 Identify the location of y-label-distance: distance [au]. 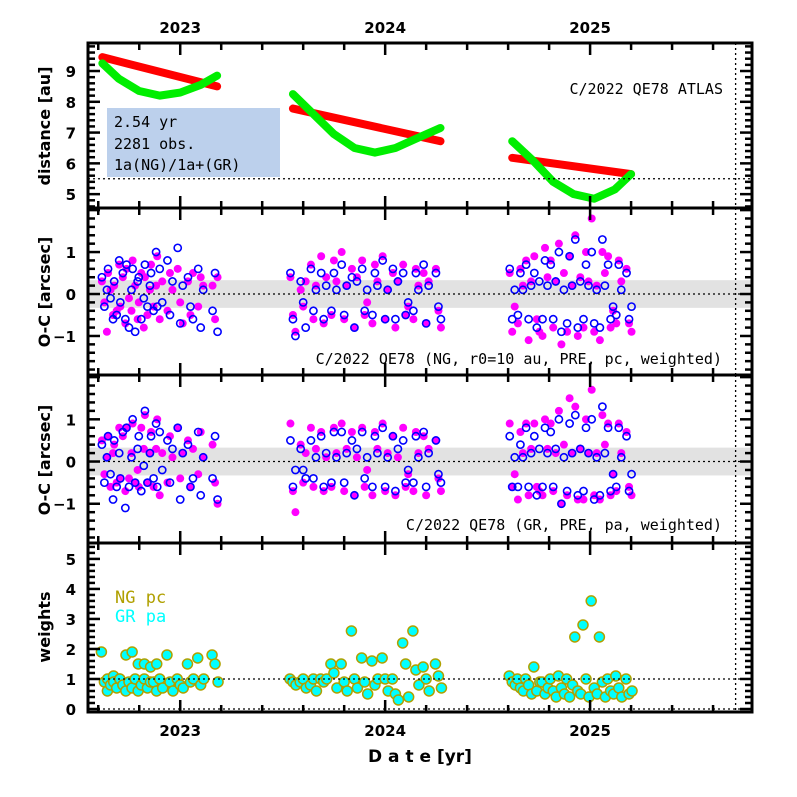
(44, 125).